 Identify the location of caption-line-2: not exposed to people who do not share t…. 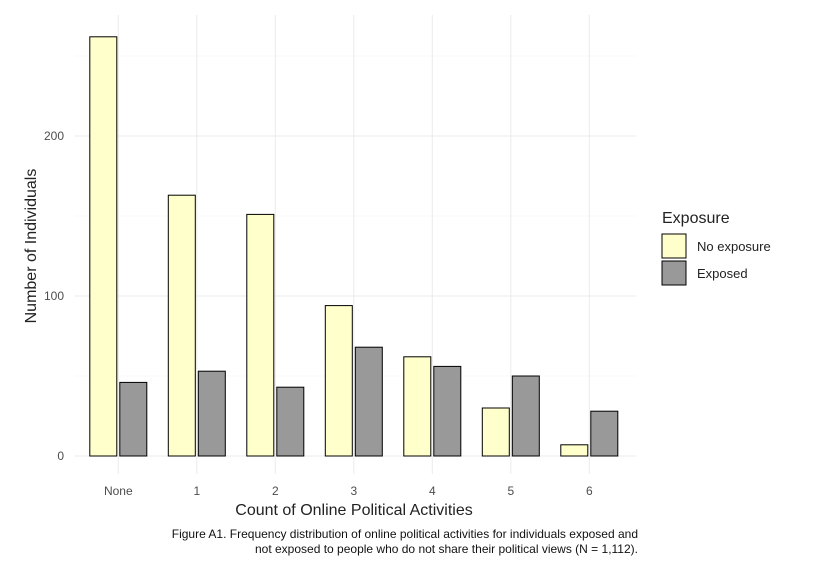
(446, 549).